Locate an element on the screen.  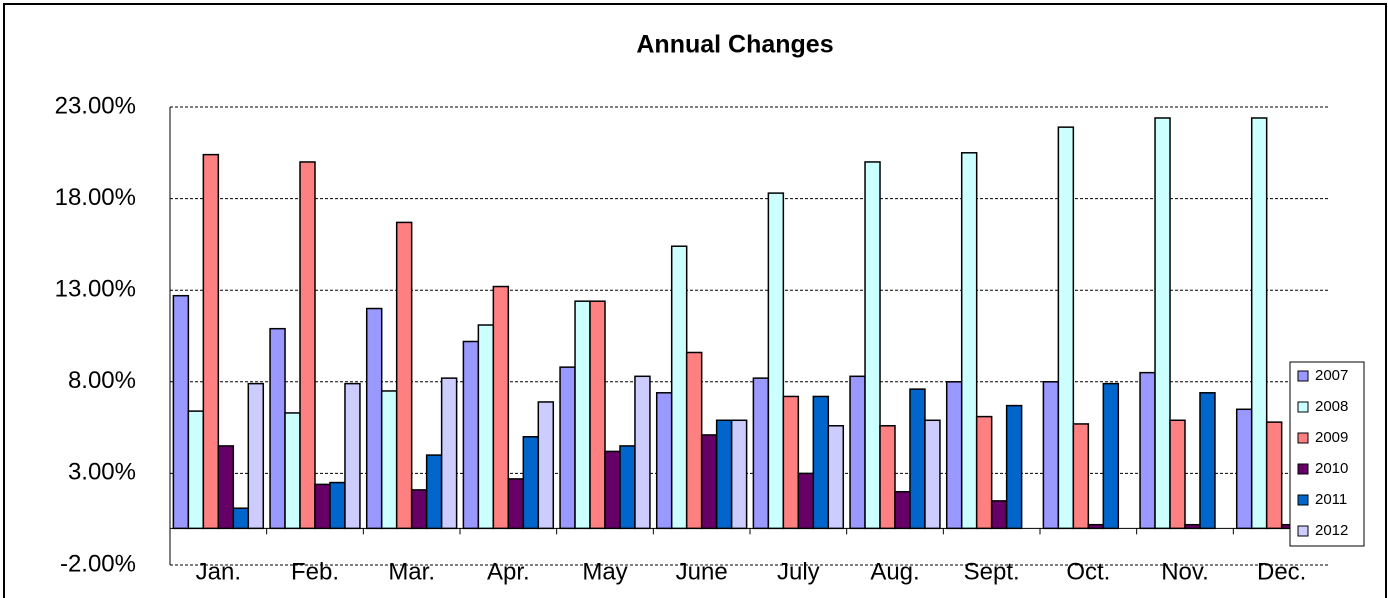
x-tick-label: Jan. is located at coordinates (218, 571).